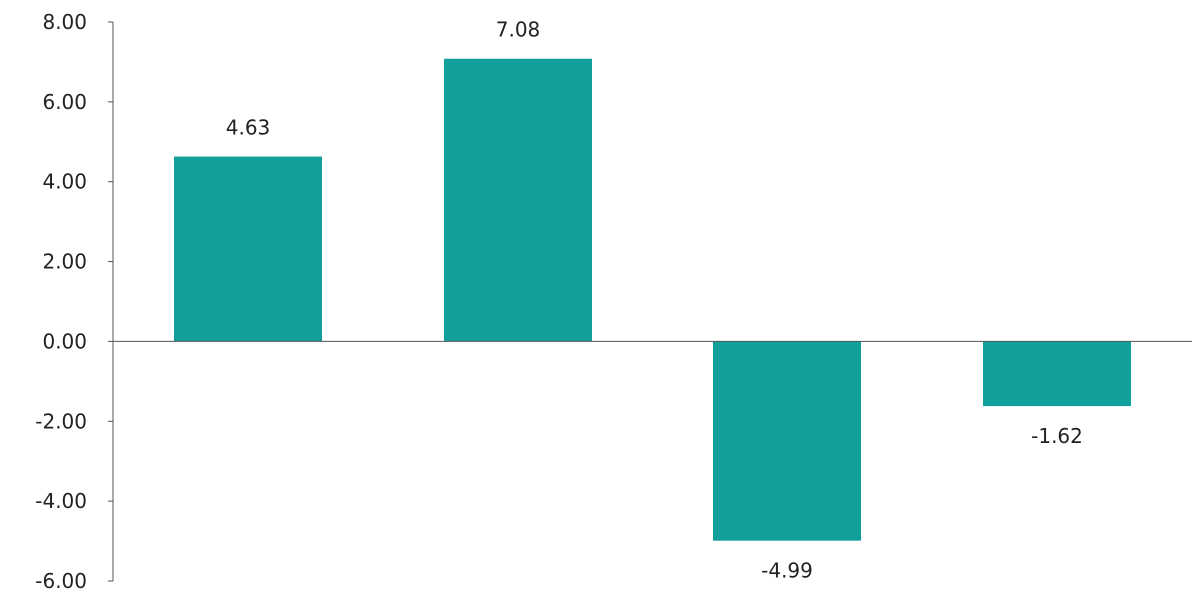 The height and width of the screenshot is (600, 1200). Describe the element at coordinates (1057, 436) in the screenshot. I see `bar-value-label: -1.62` at that location.